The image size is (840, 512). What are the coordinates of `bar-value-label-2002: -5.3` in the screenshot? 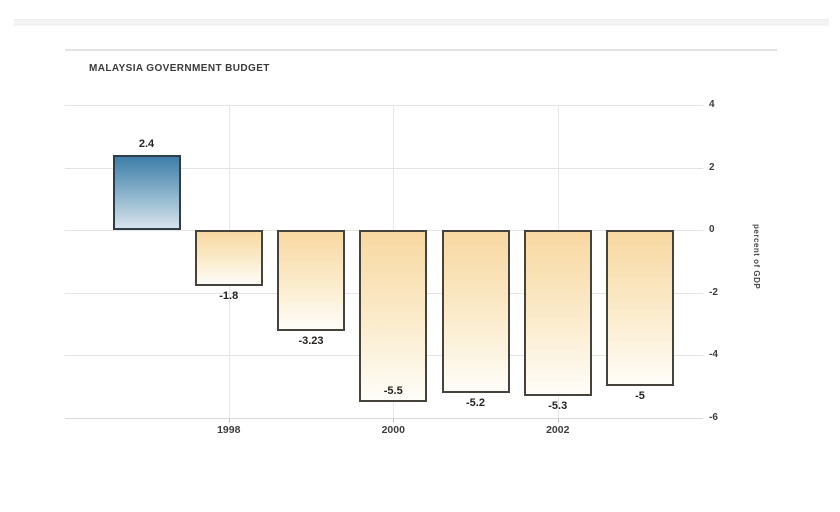 It's located at (558, 405).